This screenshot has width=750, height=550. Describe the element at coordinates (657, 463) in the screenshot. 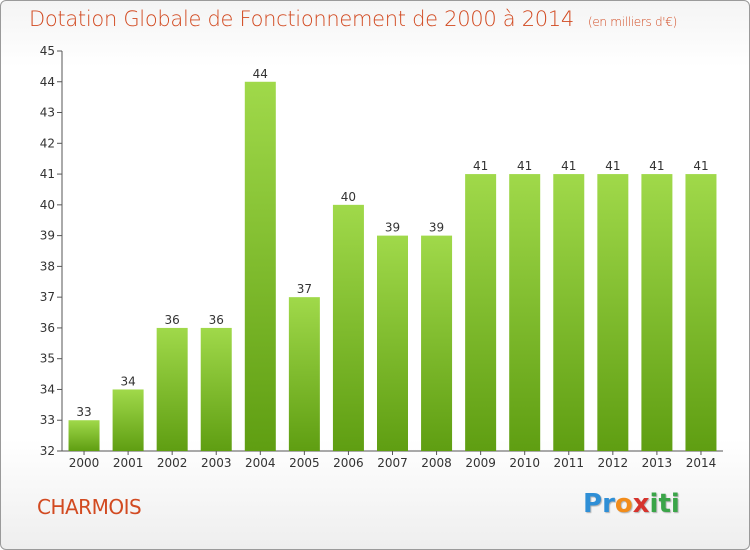

I see `x-tick-label-2013: 2013` at that location.